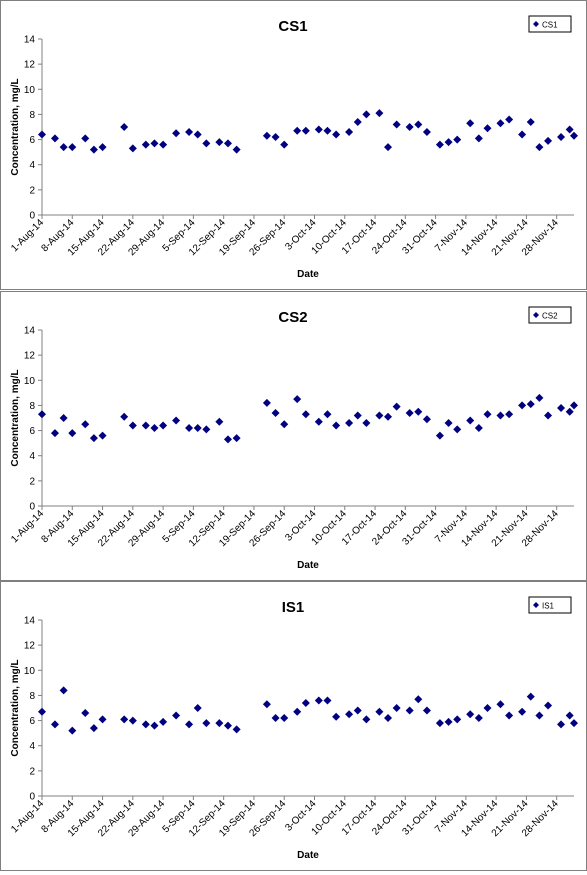 The width and height of the screenshot is (587, 875). I want to click on y-tick-label: 4, so click(32, 165).